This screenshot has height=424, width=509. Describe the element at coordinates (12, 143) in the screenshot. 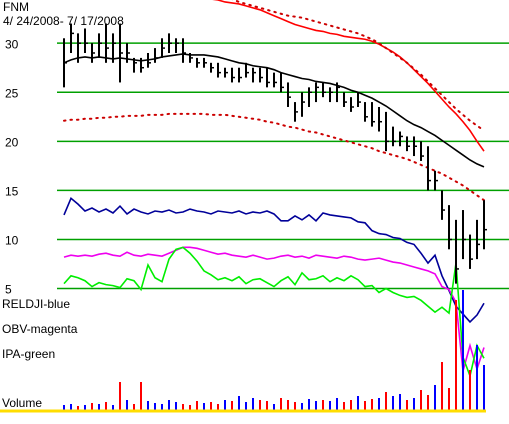

I see `y-tick-label: 20` at that location.